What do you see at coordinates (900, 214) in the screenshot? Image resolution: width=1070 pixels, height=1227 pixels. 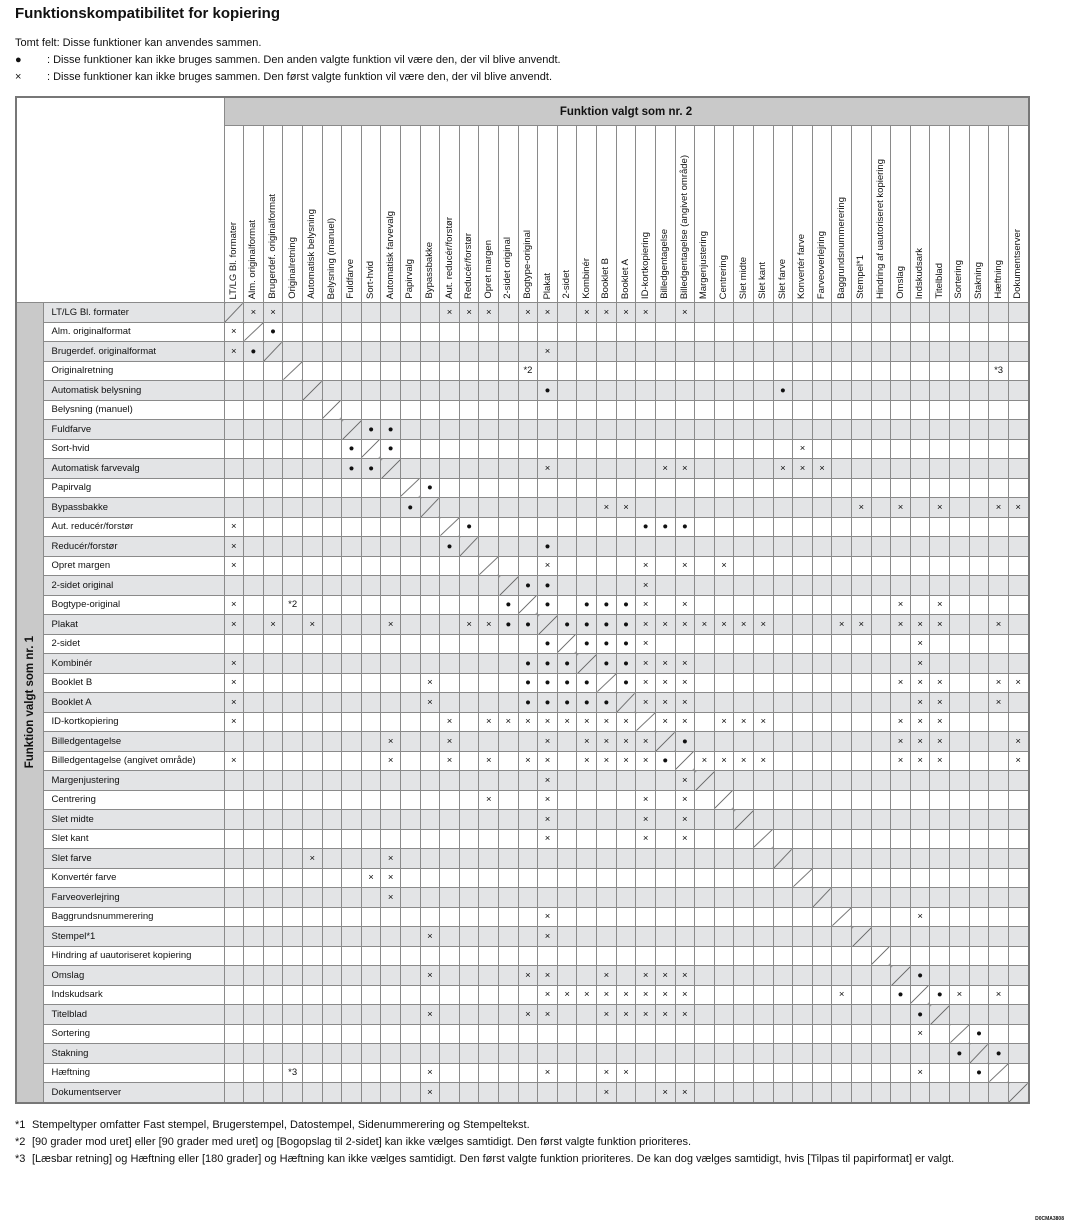 I see `column-header: Omslag` at bounding box center [900, 214].